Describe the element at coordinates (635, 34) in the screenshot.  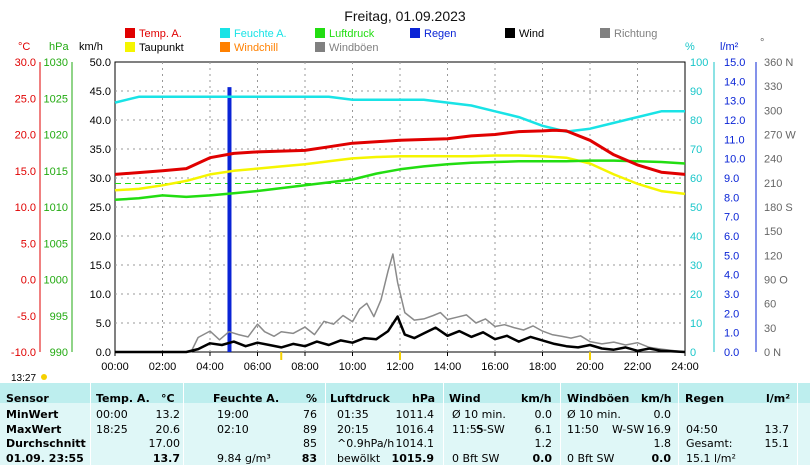
I see `legend-label: Richtung` at that location.